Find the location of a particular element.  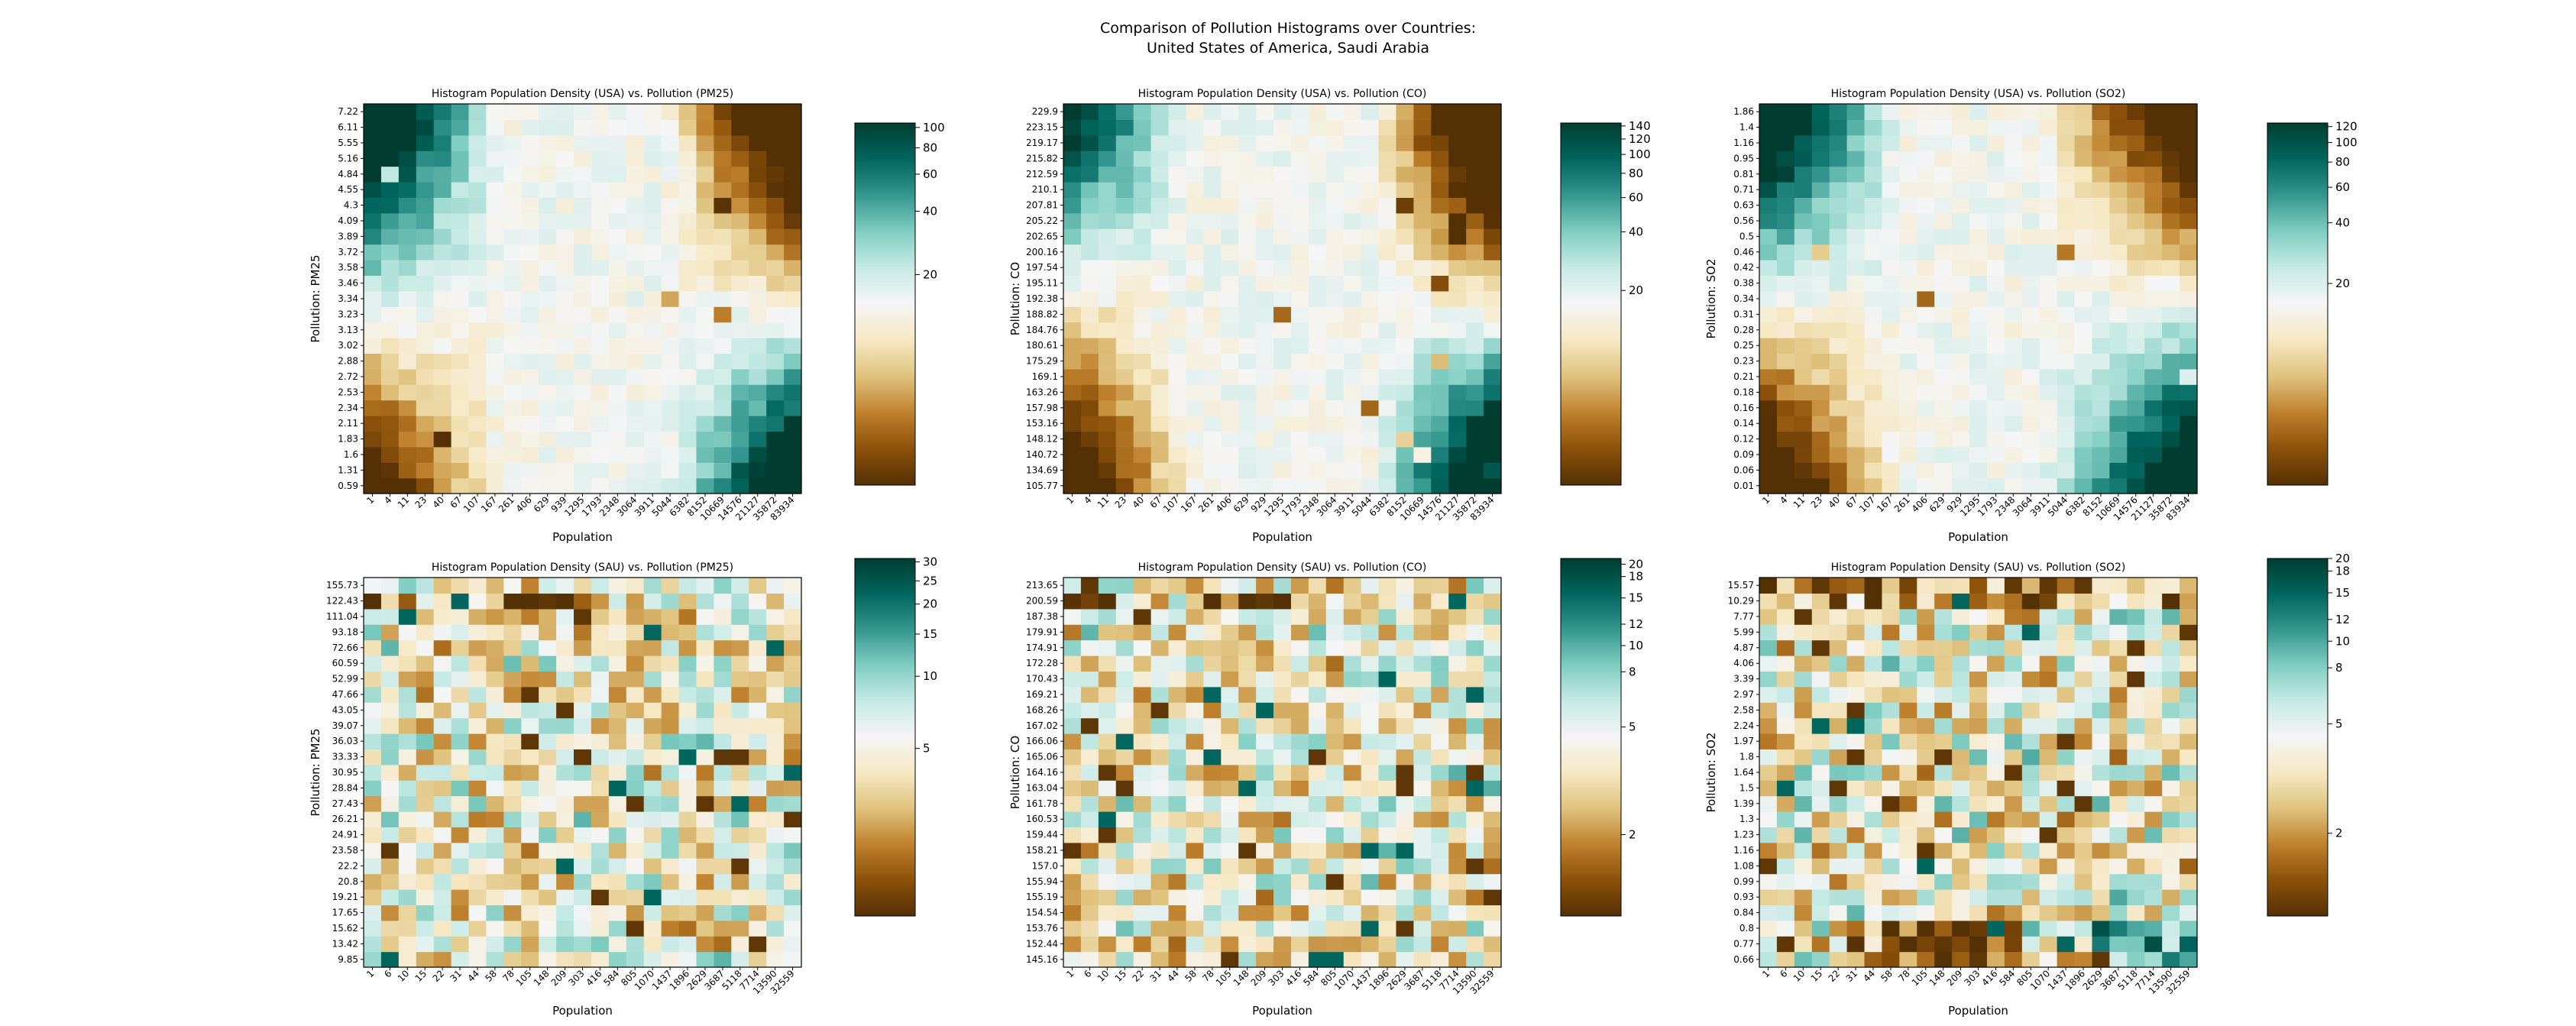

colorbar-tick-label: 5 is located at coordinates (926, 749).